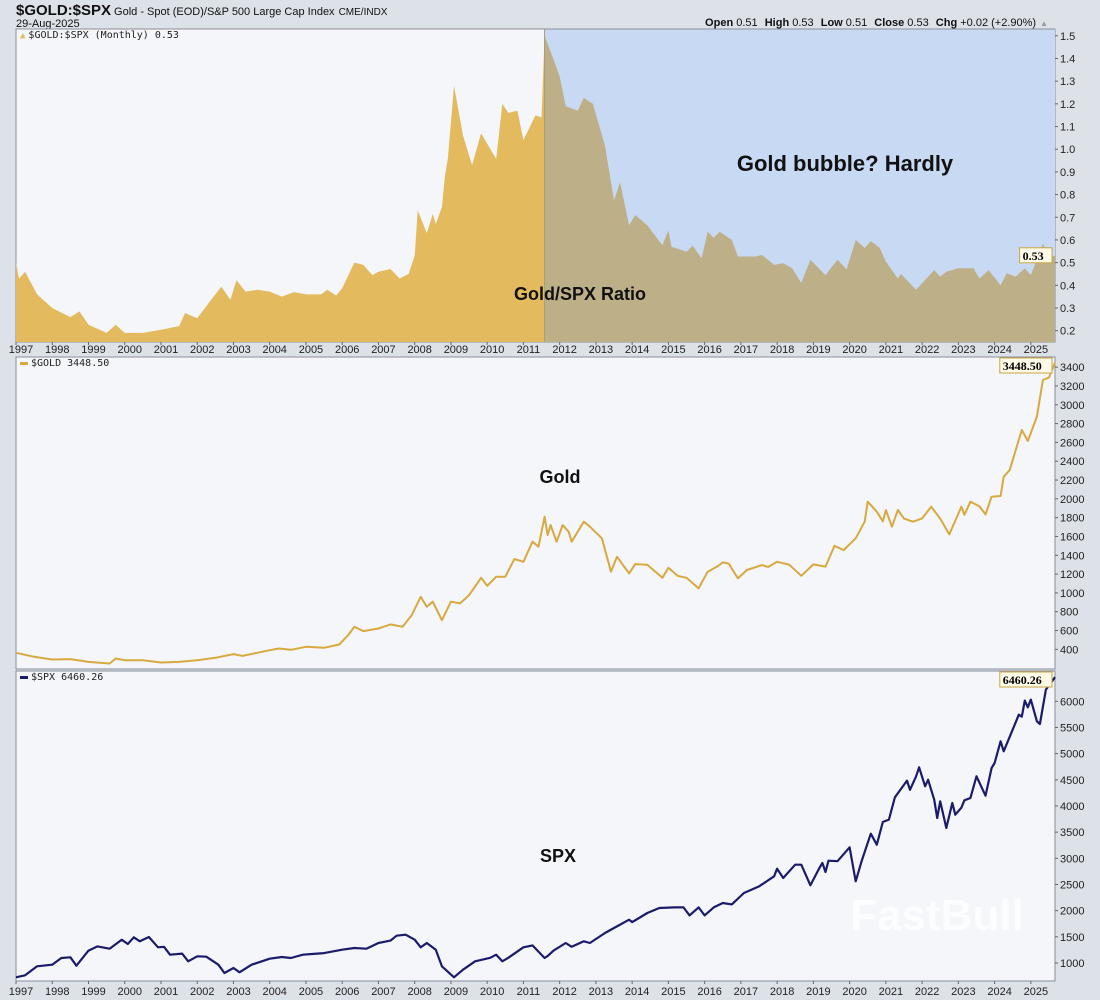 The image size is (1100, 1000). What do you see at coordinates (1072, 425) in the screenshot?
I see `y-tick-label: 2800` at bounding box center [1072, 425].